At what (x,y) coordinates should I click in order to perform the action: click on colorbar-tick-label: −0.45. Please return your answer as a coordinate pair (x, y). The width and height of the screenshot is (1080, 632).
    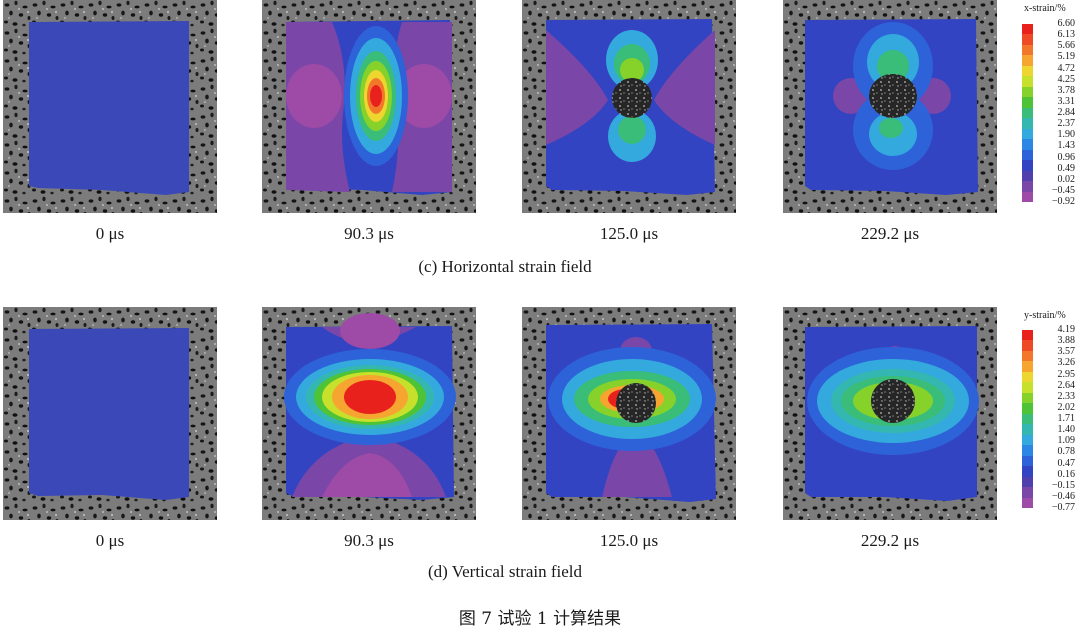
    Looking at the image, I should click on (1063, 190).